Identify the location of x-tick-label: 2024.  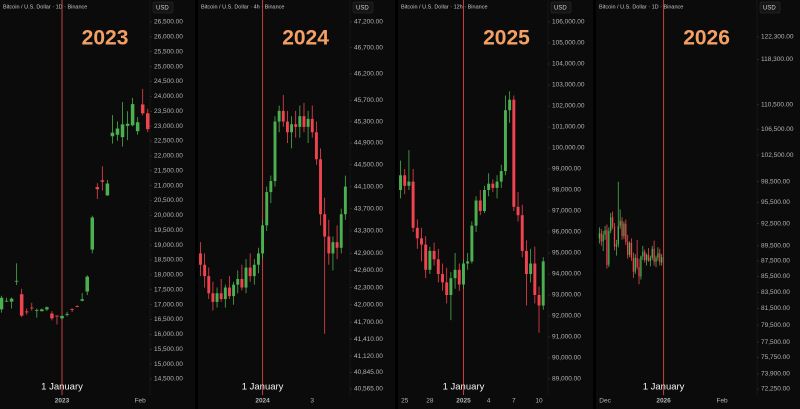
(262, 401).